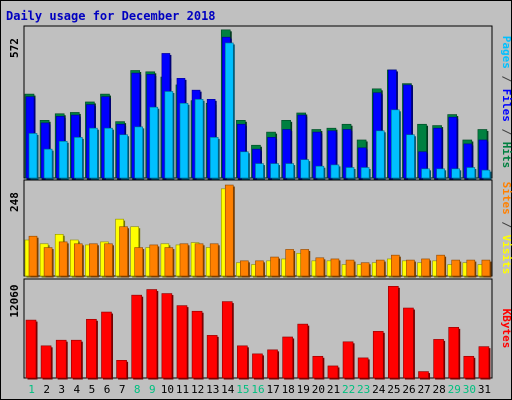  Describe the element at coordinates (484, 389) in the screenshot. I see `day-tick-label-31: 31` at that location.